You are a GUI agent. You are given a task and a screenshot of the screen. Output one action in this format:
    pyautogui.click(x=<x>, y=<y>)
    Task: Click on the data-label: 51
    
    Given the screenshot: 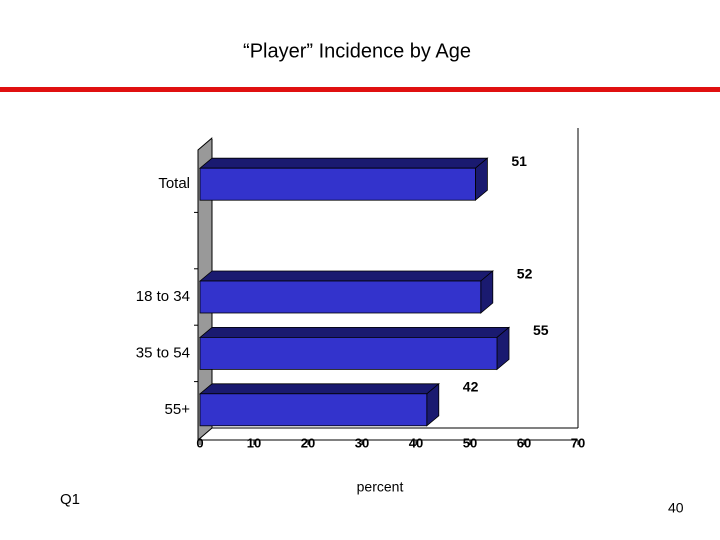 What is the action you would take?
    pyautogui.click(x=519, y=161)
    